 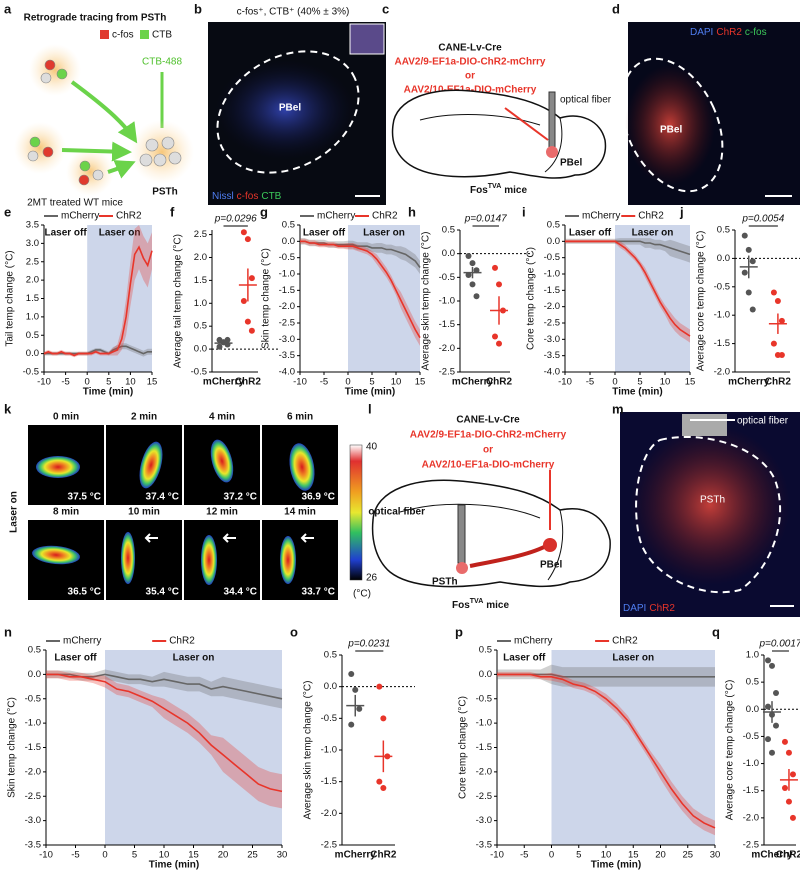 I want to click on y-tick-label: -3.5, so click(x=287, y=355).